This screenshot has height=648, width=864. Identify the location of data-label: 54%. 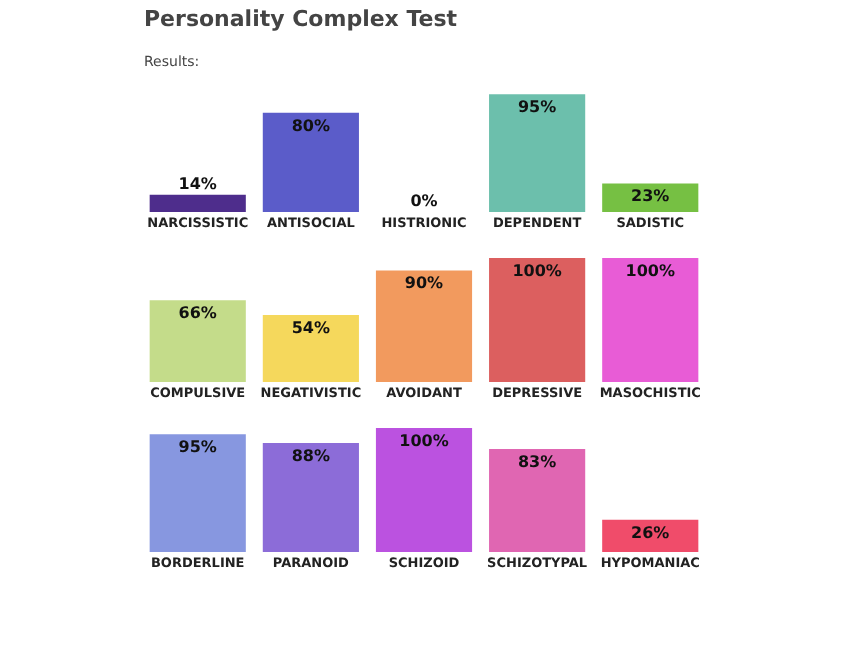
(311, 328).